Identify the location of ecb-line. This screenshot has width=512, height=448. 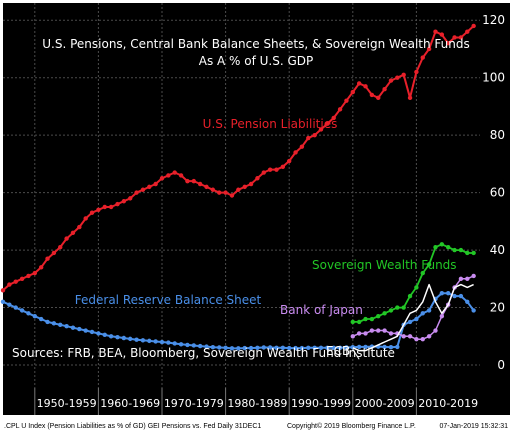
(413, 317).